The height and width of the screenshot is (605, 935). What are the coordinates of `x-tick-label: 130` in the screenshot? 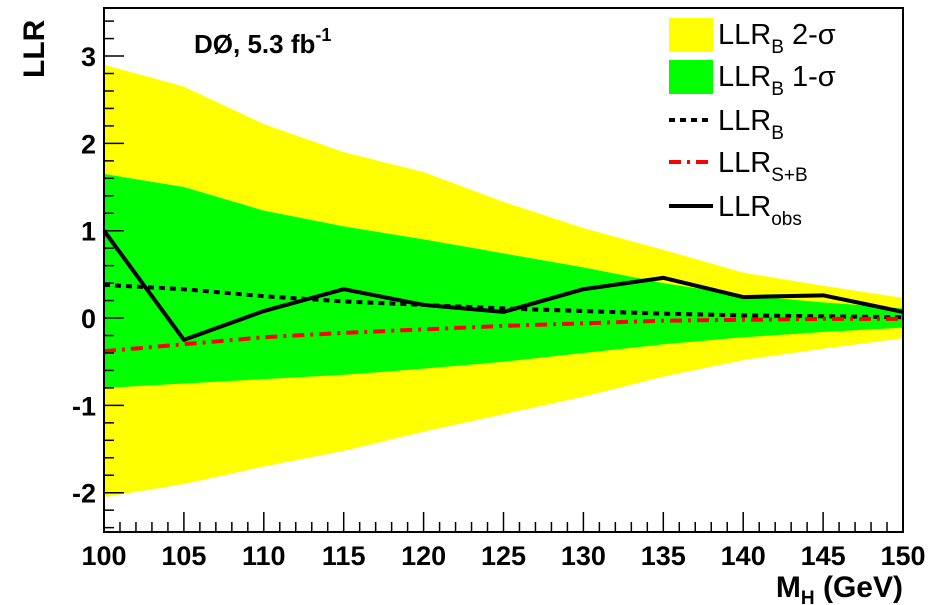 It's located at (583, 556).